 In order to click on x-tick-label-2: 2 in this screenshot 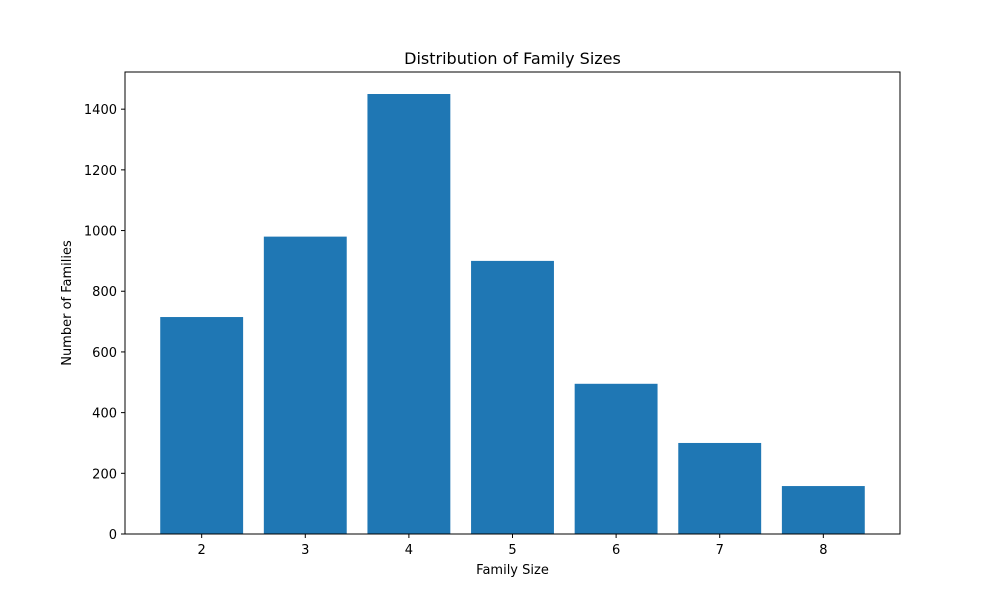, I will do `click(202, 550)`.